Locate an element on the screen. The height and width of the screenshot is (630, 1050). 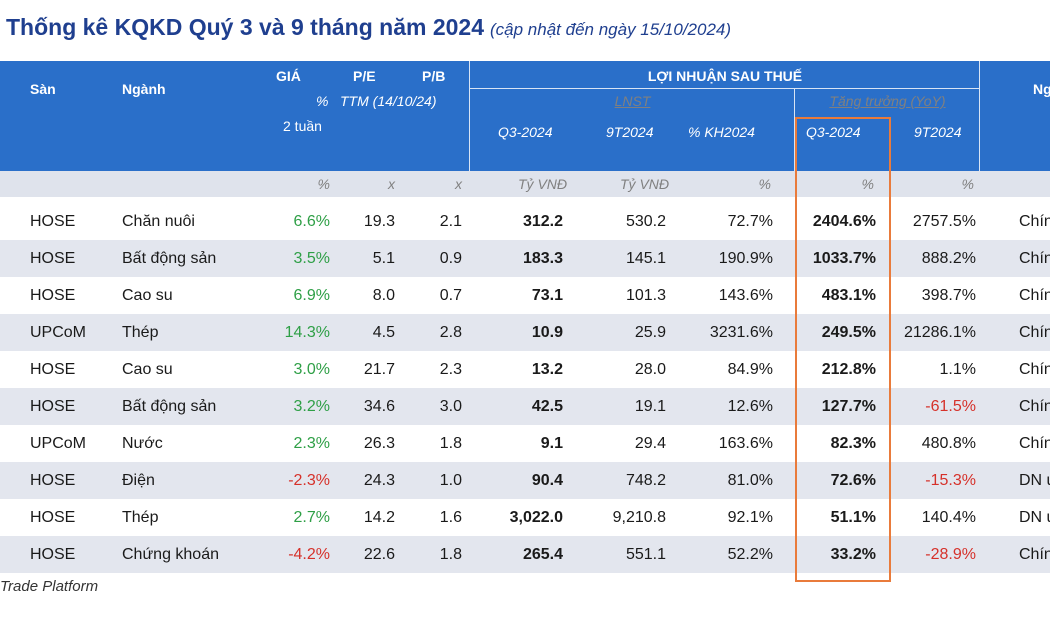
header-gia-2tuan: 2 tuần is located at coordinates (302, 126).